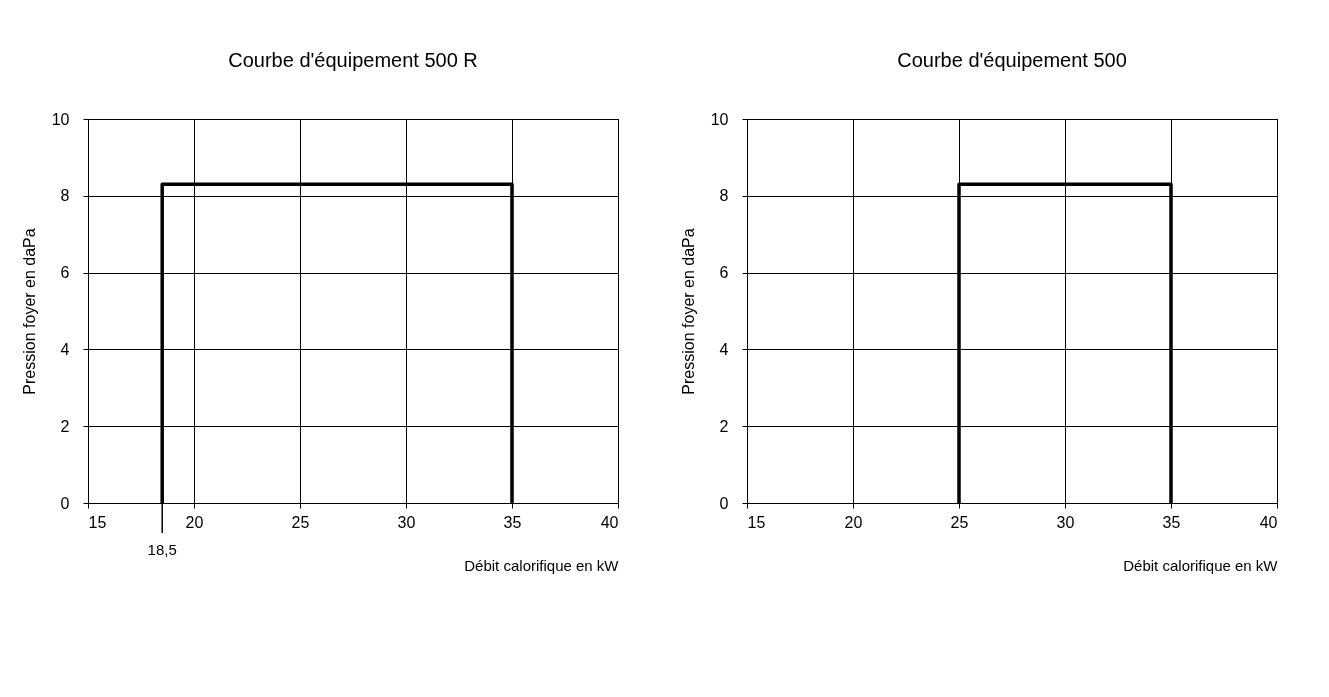  I want to click on chart-title: Courbe d'équipement 500 R, so click(353, 60).